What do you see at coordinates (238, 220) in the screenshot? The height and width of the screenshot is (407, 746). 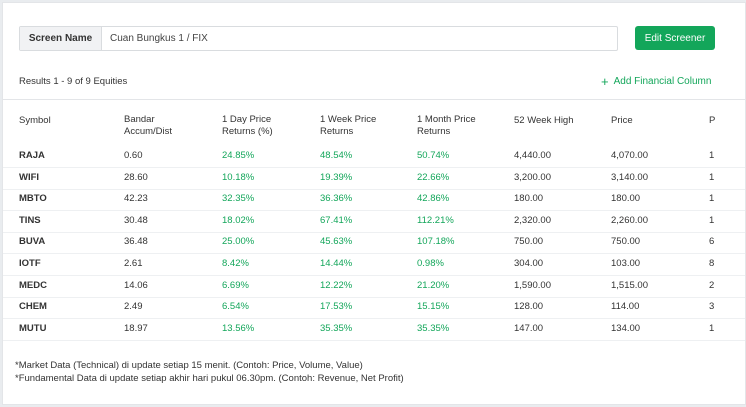 I see `cell-day: 18.02%` at bounding box center [238, 220].